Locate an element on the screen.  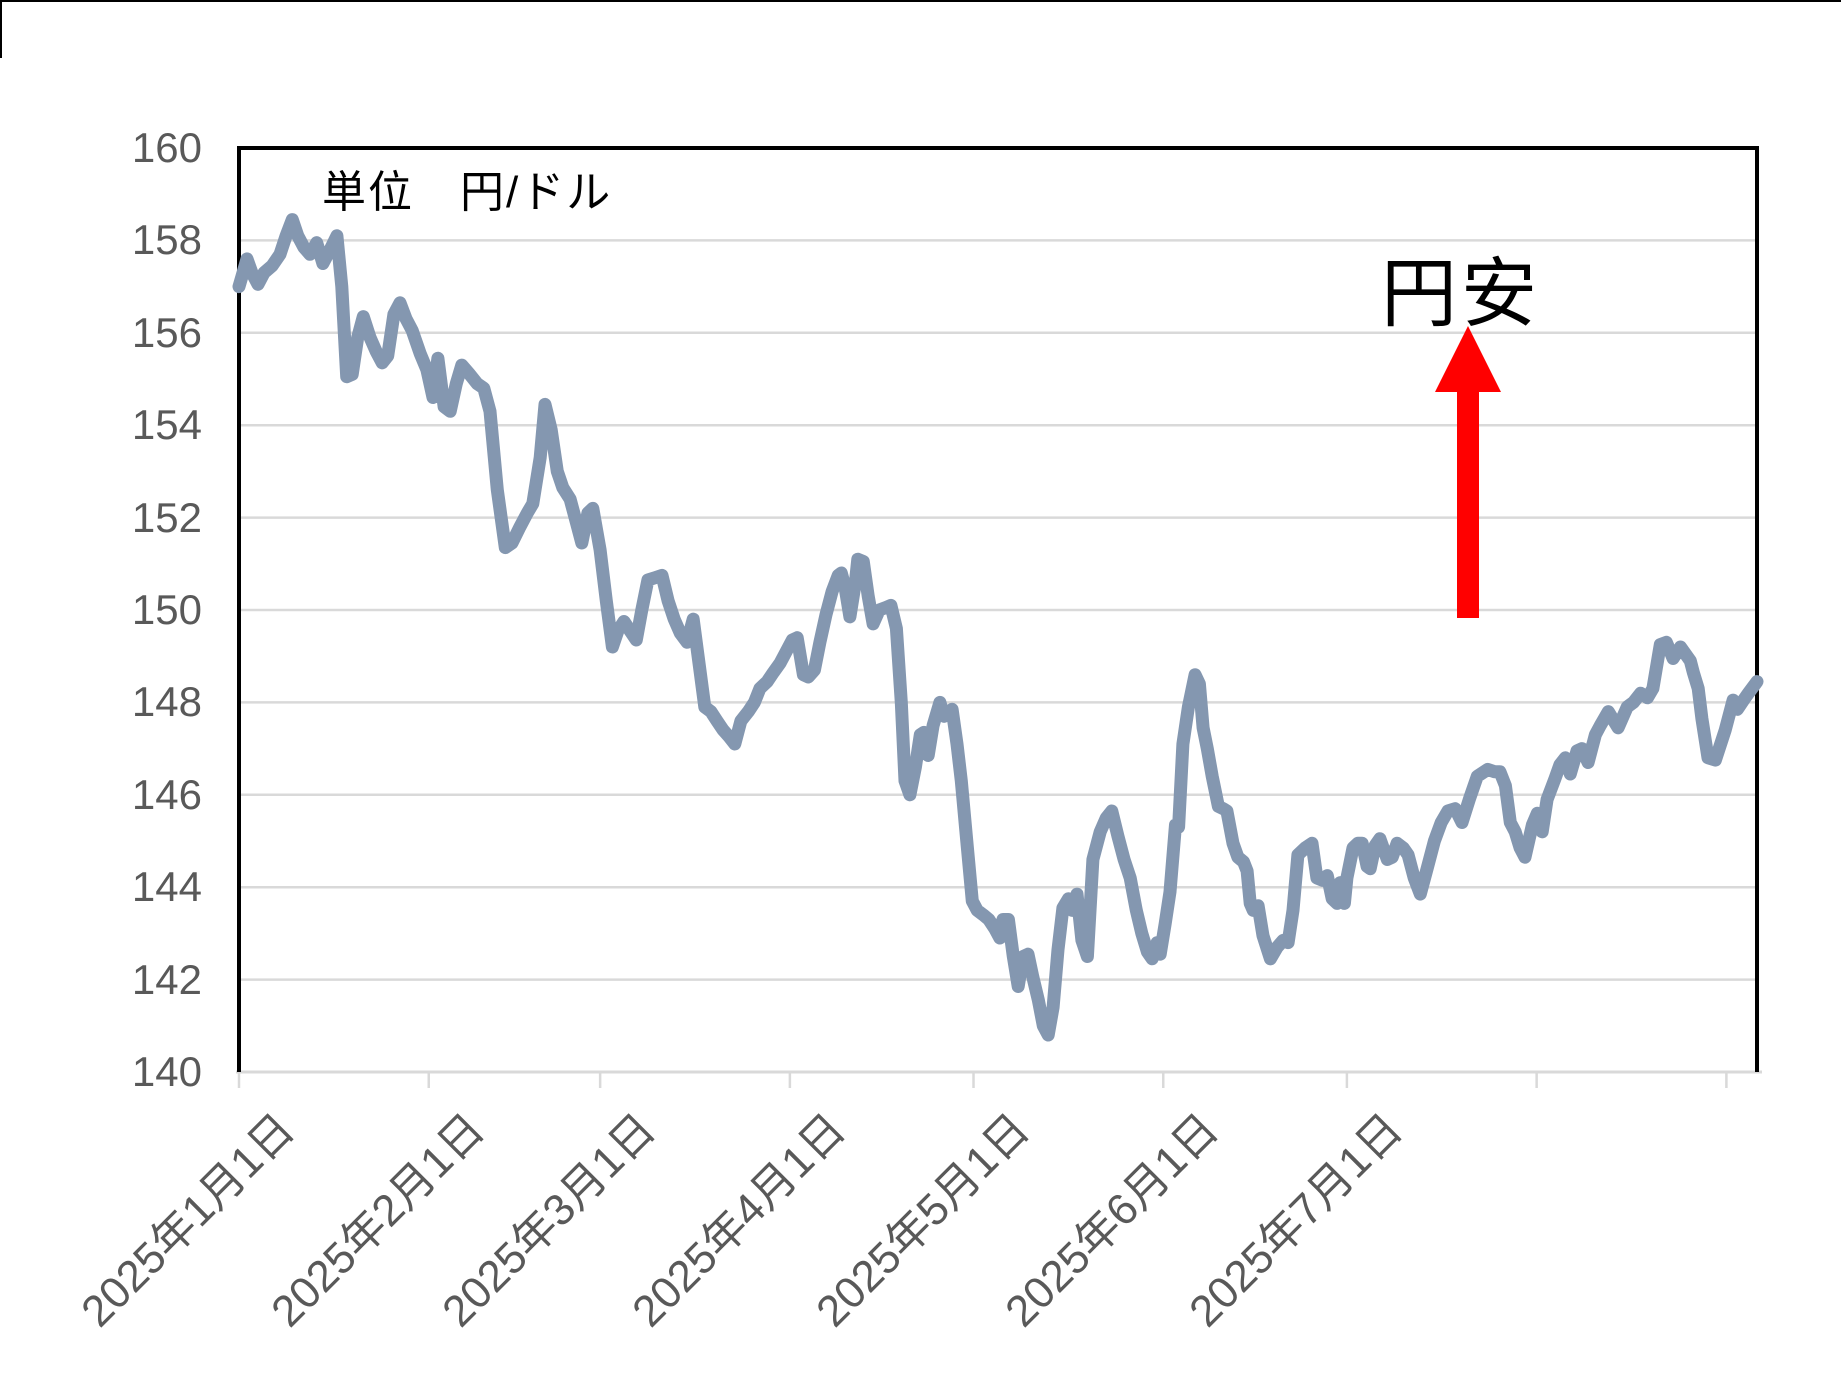
y-tick-label: 140 is located at coordinates (166, 1071).